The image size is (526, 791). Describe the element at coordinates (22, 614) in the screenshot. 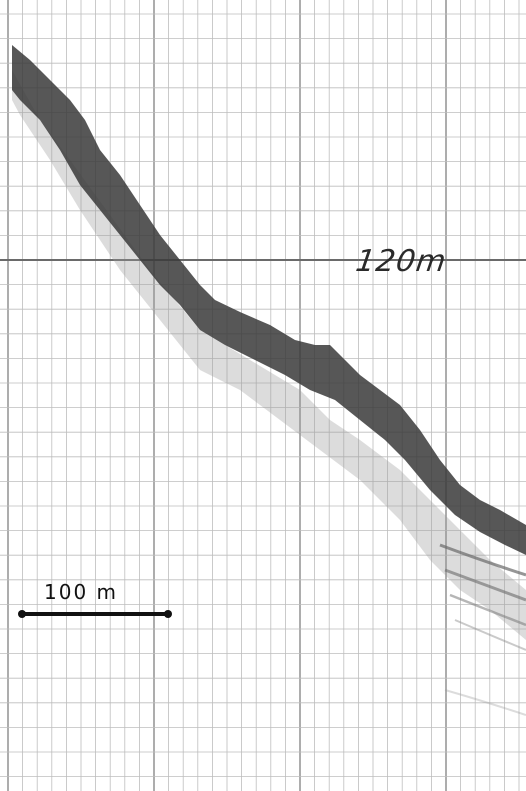

I see `scale-bar-left-end` at that location.